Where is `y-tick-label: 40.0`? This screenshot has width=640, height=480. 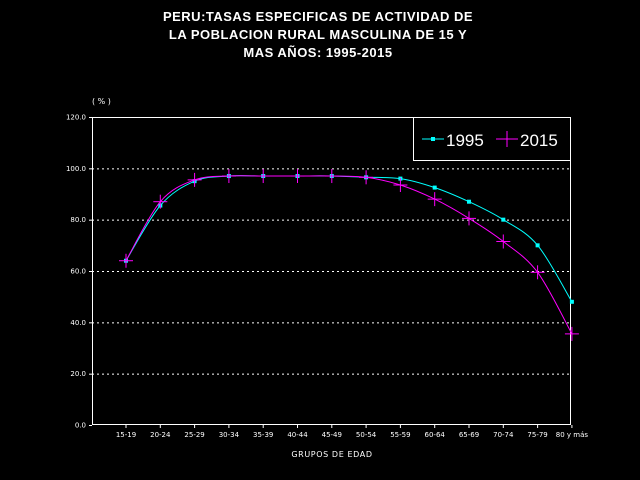
y-tick-label: 40.0 is located at coordinates (78, 323).